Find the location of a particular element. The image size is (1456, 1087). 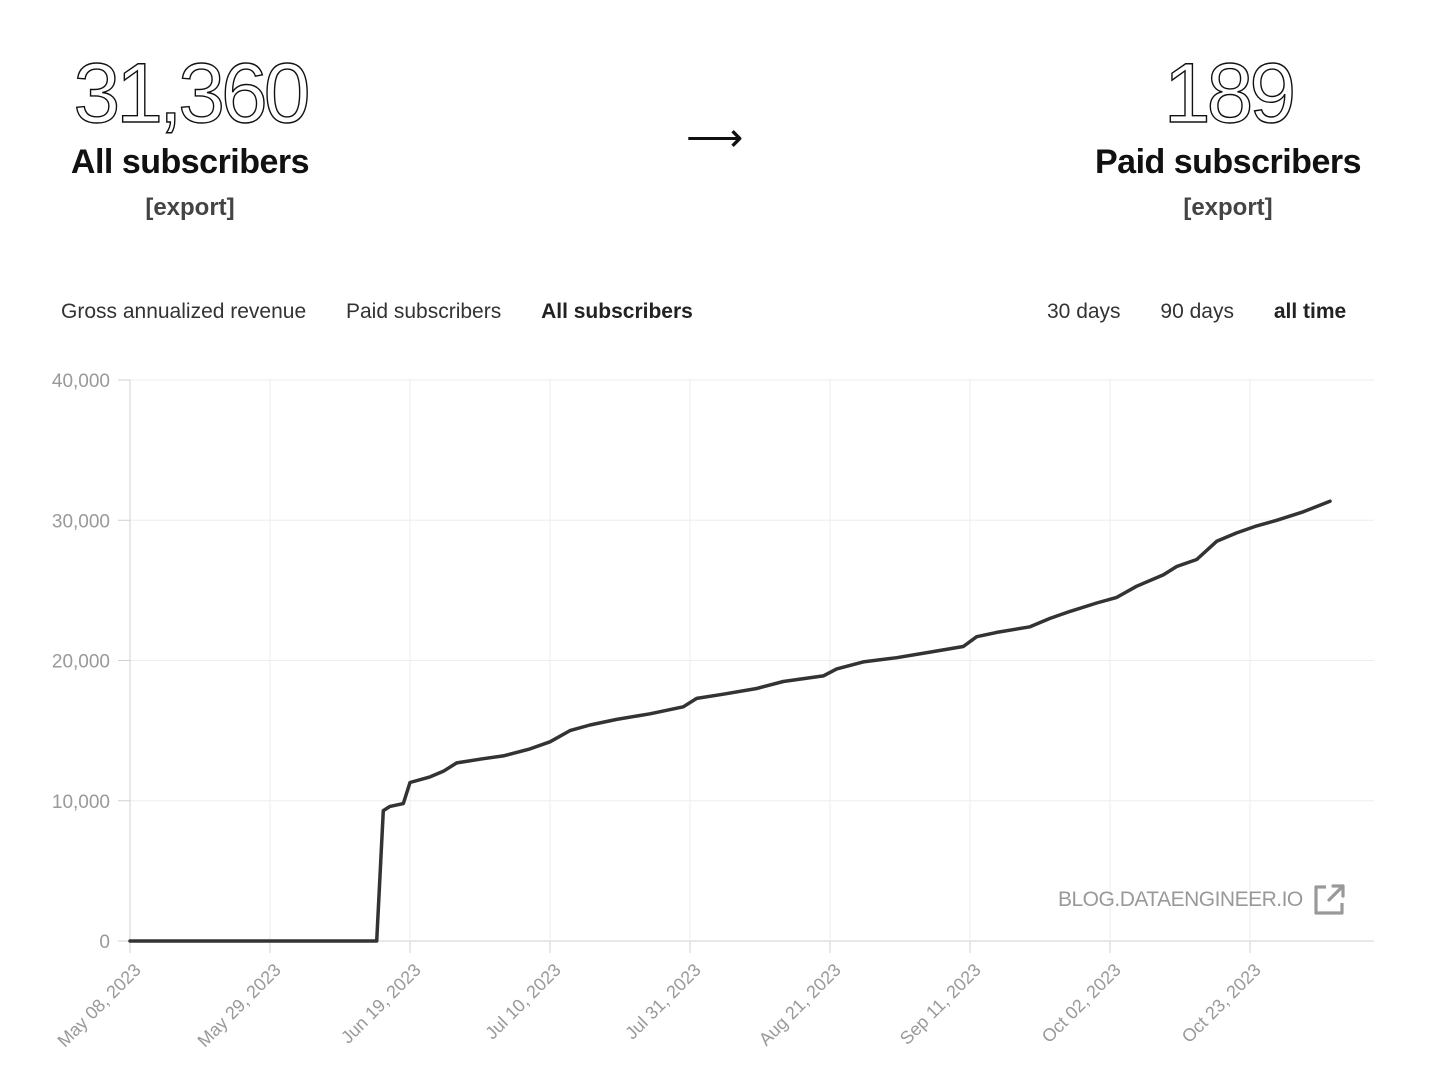

x-tick-label: Jul 10, 2023 is located at coordinates (522, 1001).